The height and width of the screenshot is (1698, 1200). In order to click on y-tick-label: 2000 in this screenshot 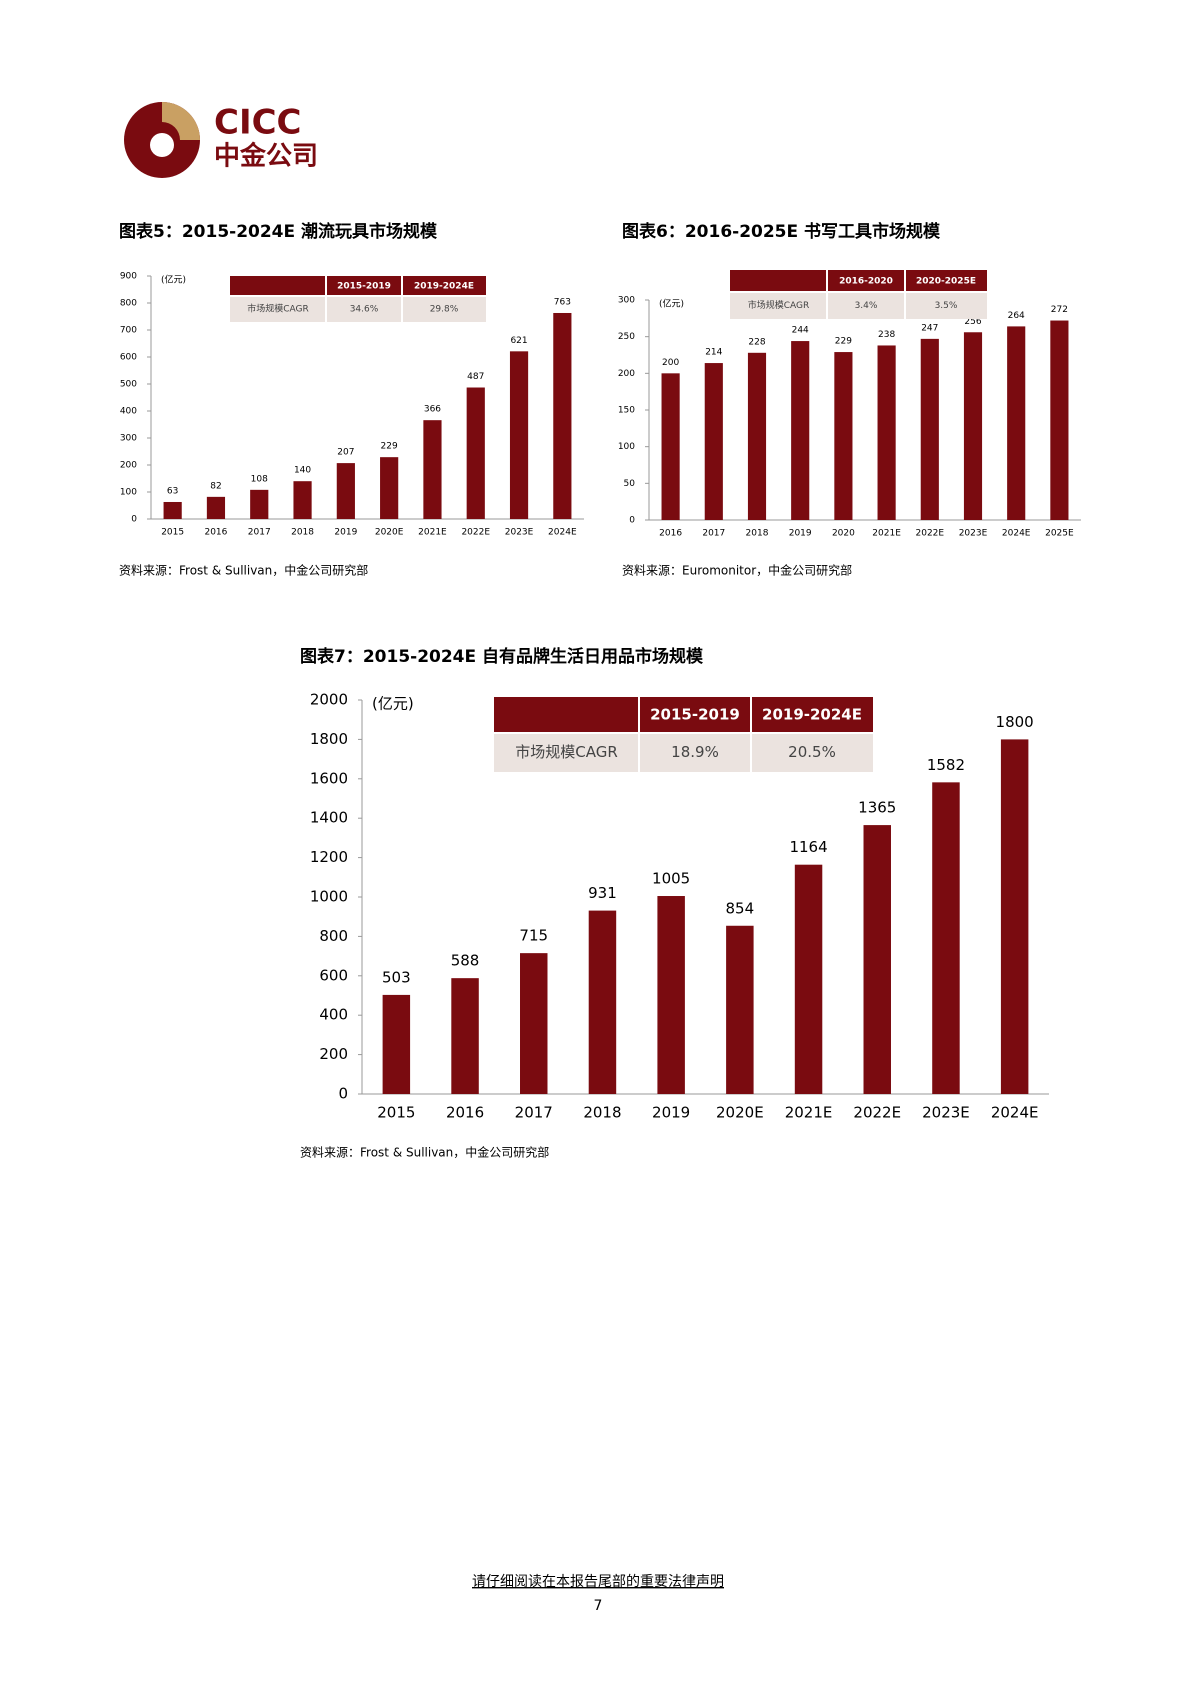, I will do `click(329, 700)`.